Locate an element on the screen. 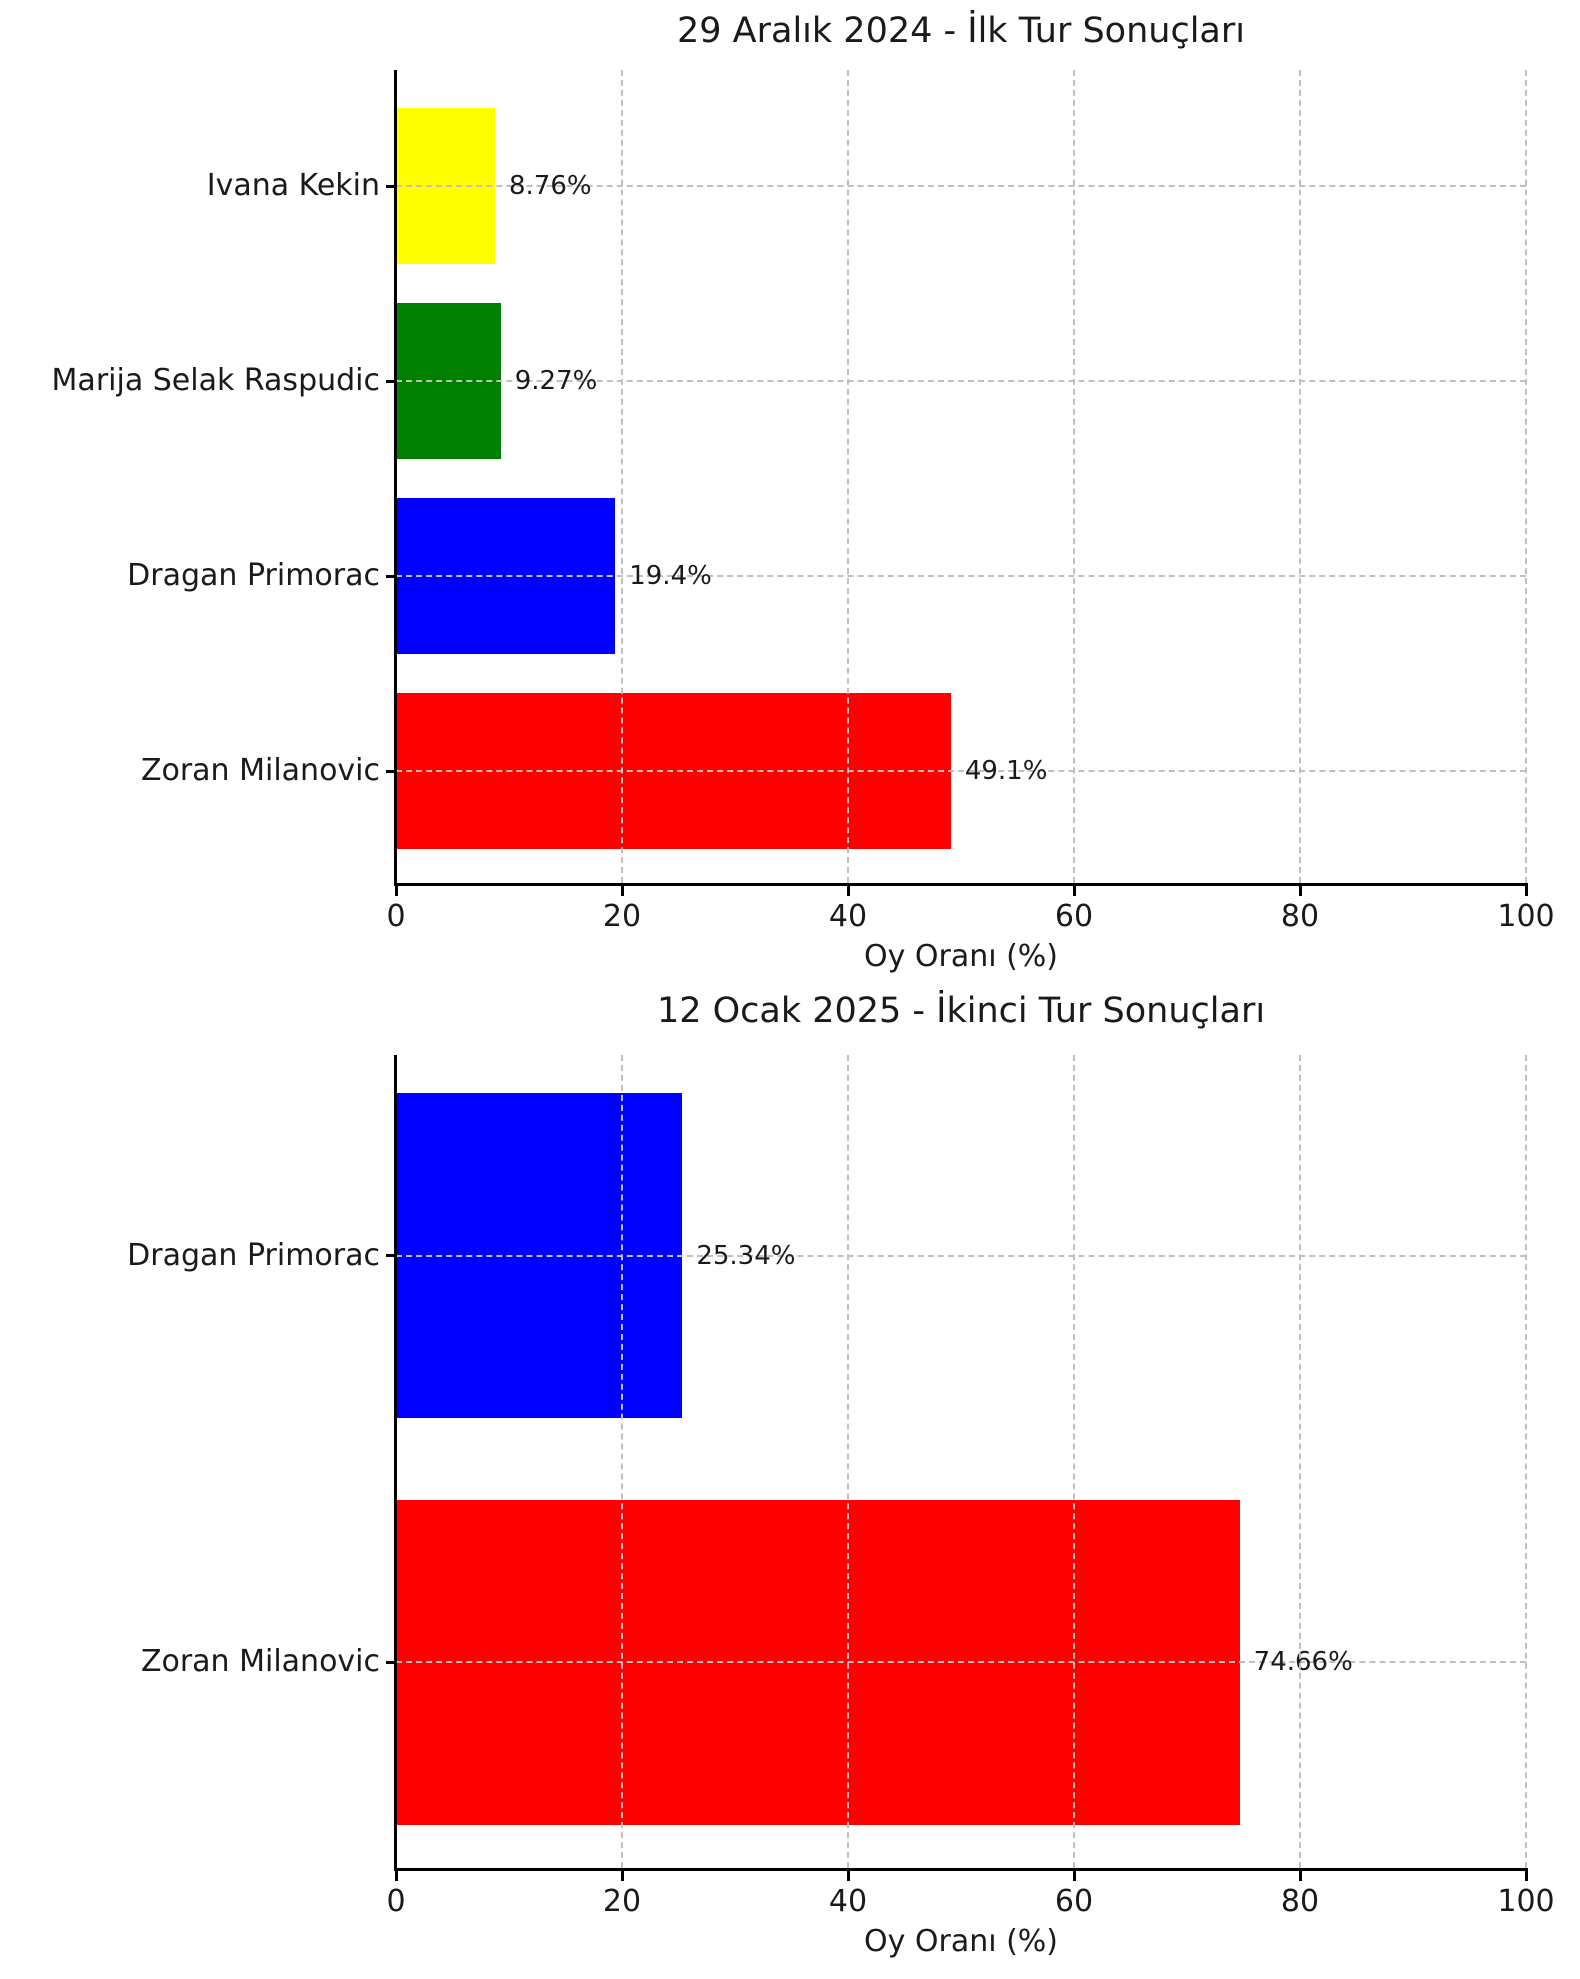  value-label-ivana-kekin-first-round: 8.76% is located at coordinates (550, 186).